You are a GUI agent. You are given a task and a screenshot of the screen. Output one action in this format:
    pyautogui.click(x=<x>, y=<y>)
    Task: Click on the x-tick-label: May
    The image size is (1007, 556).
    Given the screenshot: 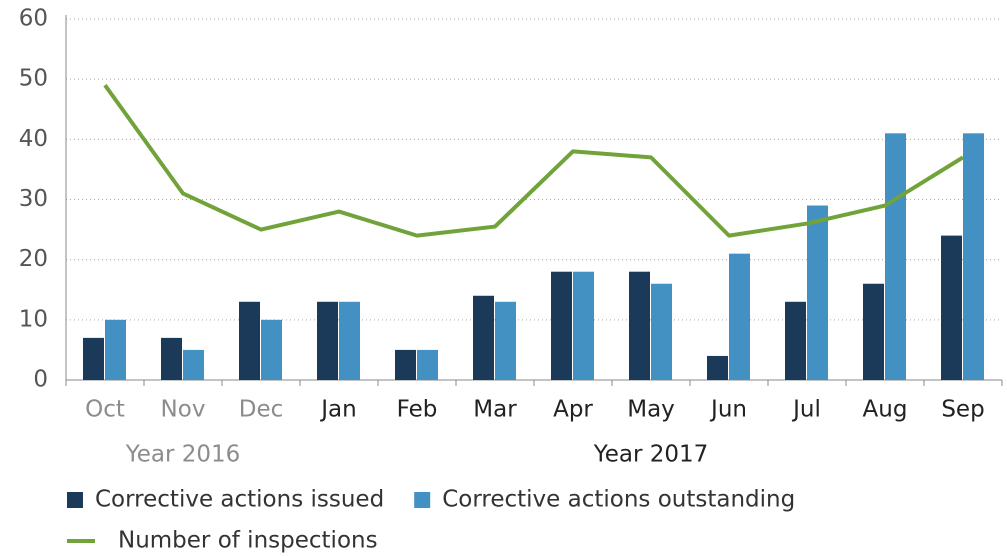 What is the action you would take?
    pyautogui.click(x=651, y=410)
    